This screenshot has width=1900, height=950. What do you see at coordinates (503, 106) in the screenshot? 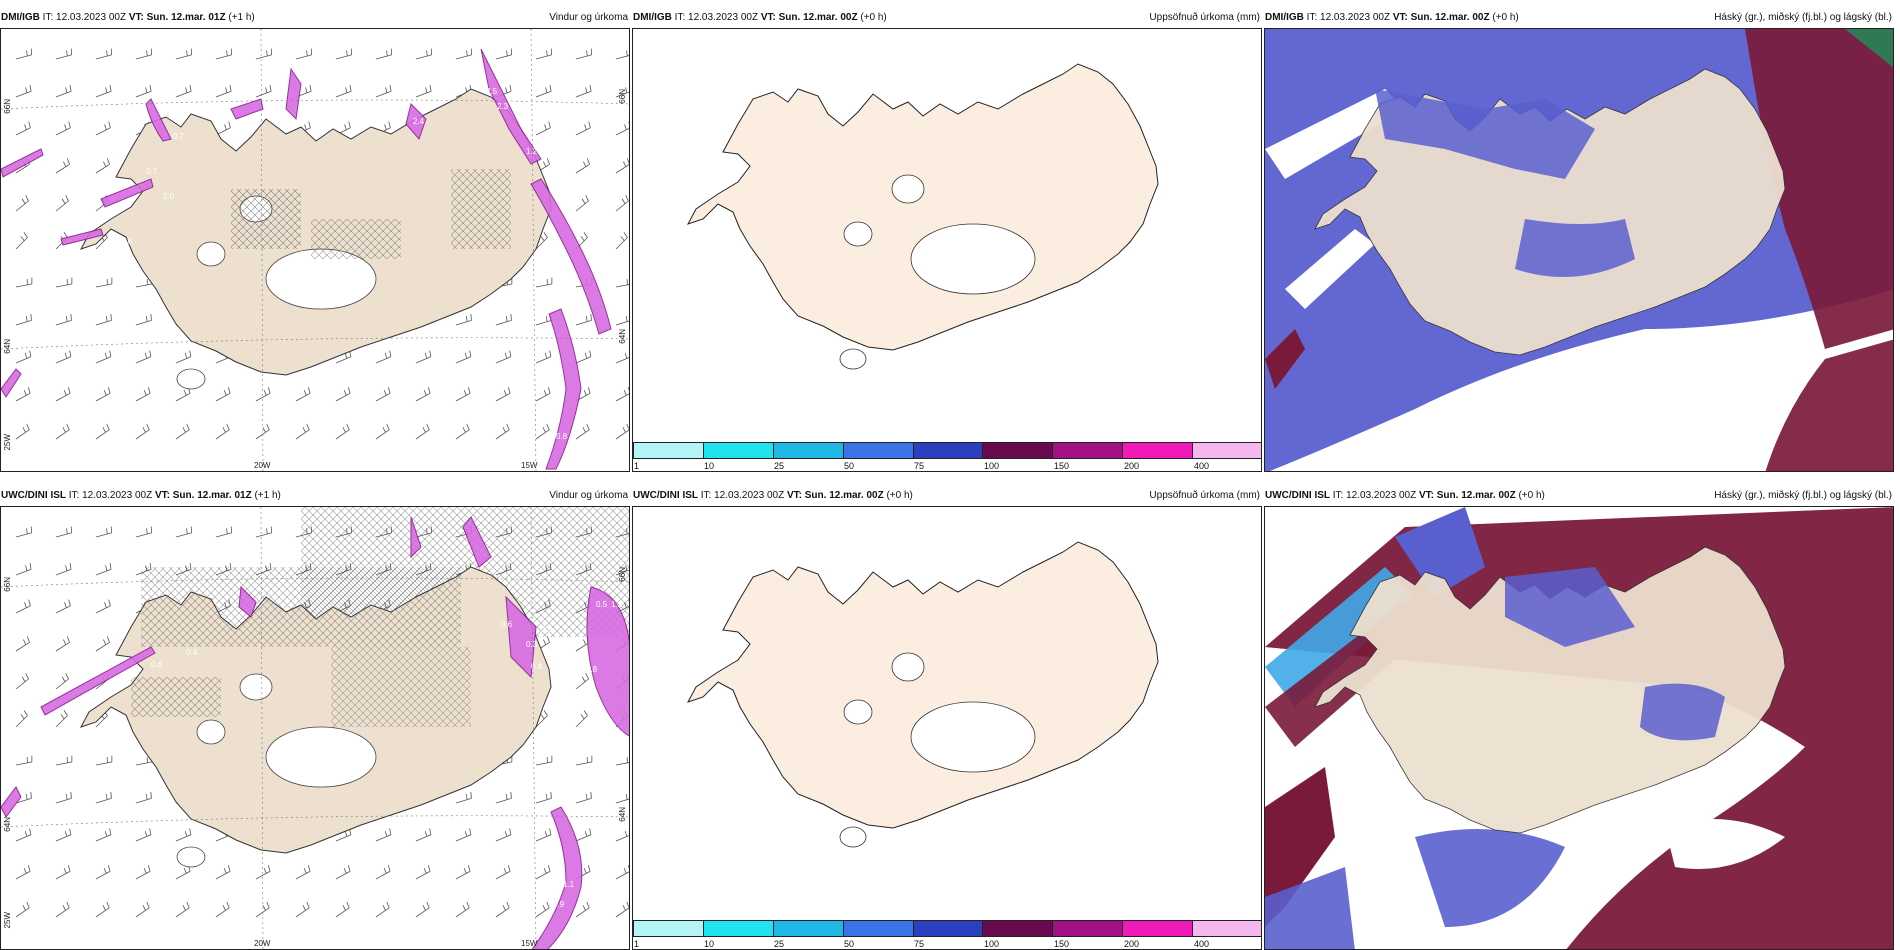
I see `precip-label: 2.3` at bounding box center [503, 106].